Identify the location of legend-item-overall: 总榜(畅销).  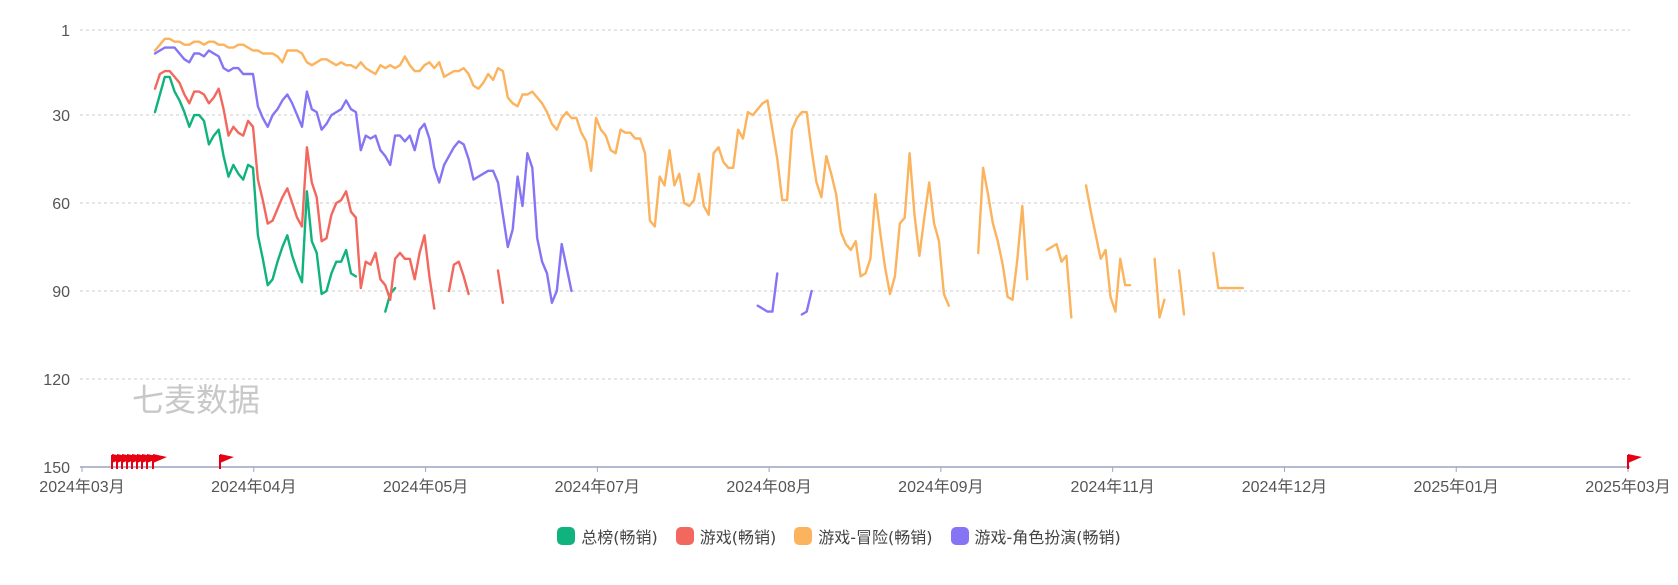
(607, 536).